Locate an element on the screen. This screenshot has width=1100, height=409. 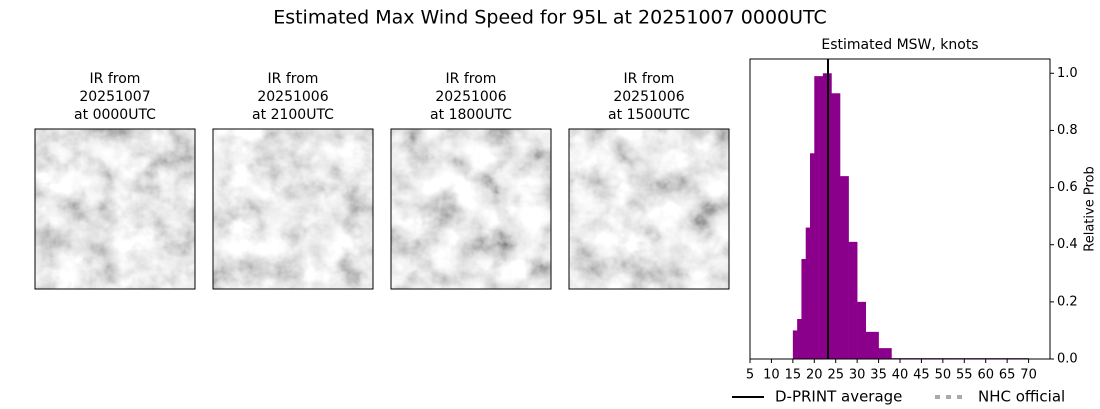
y-axis-label: Relative Prob is located at coordinates (1090, 208).